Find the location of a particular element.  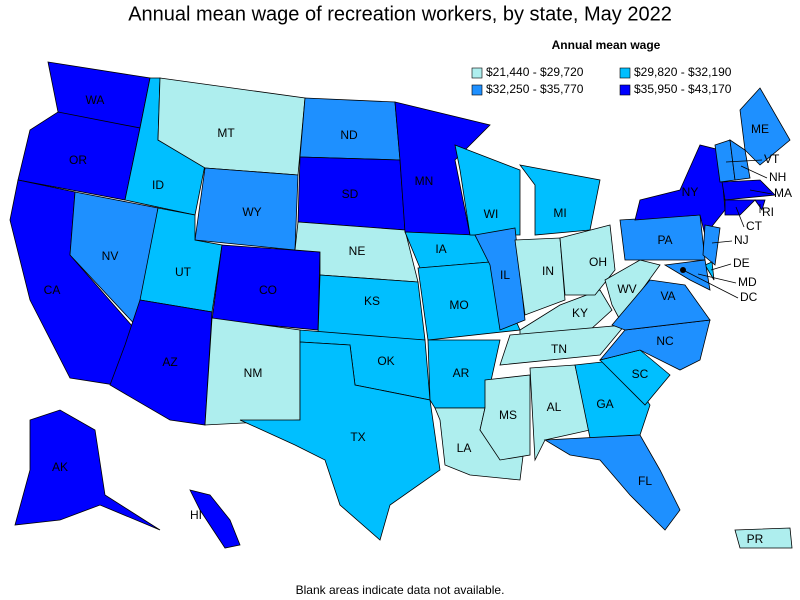

state-label: NH is located at coordinates (777, 177).